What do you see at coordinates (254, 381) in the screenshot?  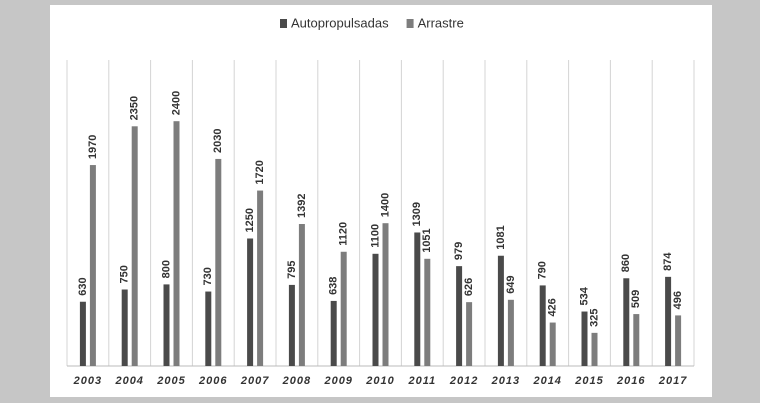 I see `x-tick-label: 2007` at bounding box center [254, 381].